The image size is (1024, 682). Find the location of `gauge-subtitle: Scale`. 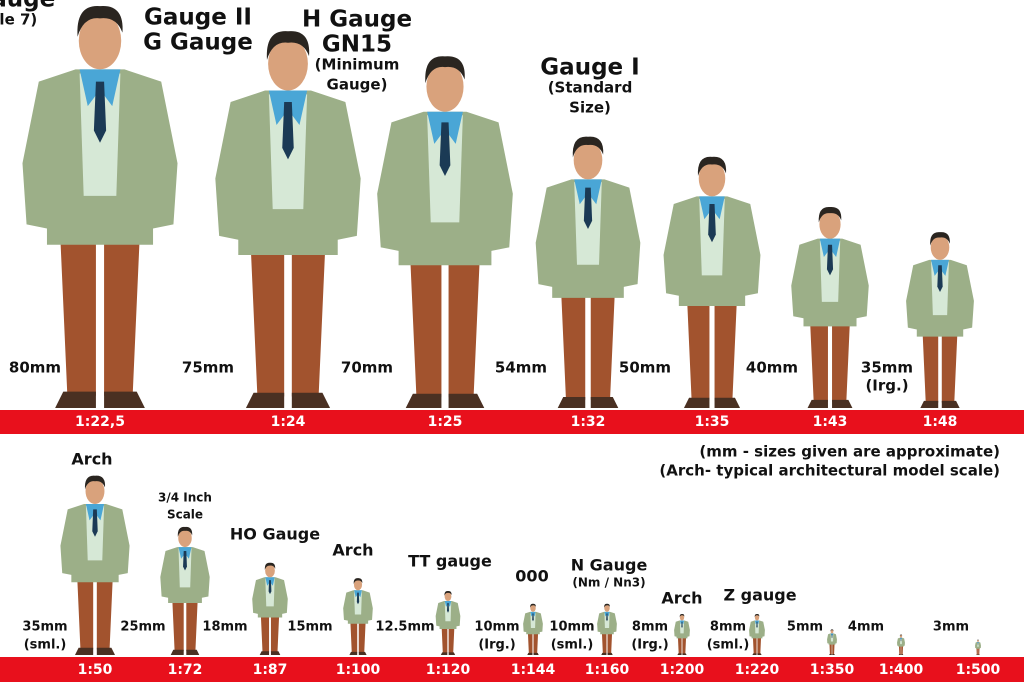

gauge-subtitle: Scale is located at coordinates (185, 515).